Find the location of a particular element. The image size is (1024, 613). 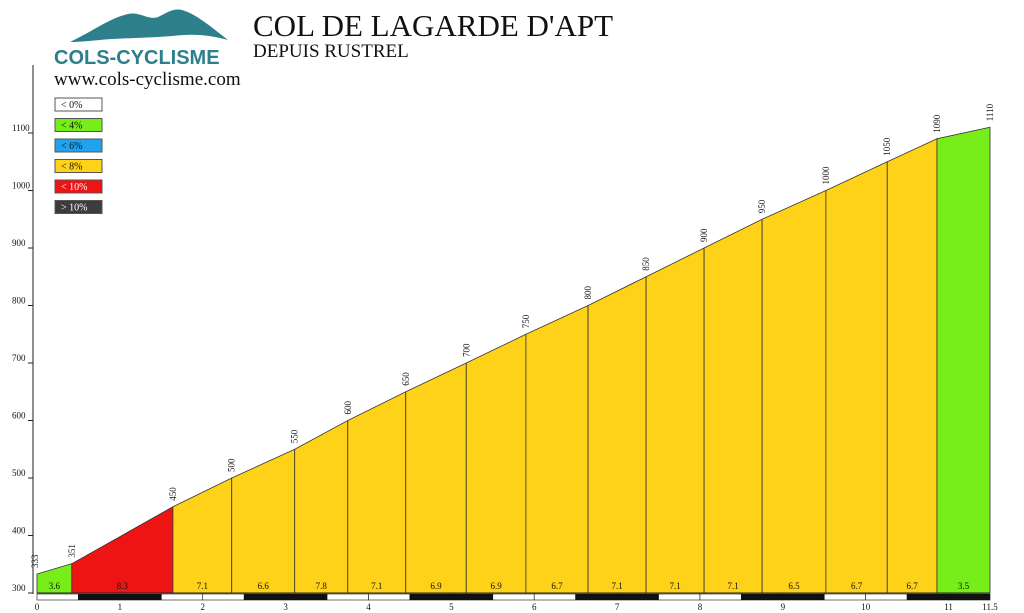

legend-item: < 10% is located at coordinates (78, 186).